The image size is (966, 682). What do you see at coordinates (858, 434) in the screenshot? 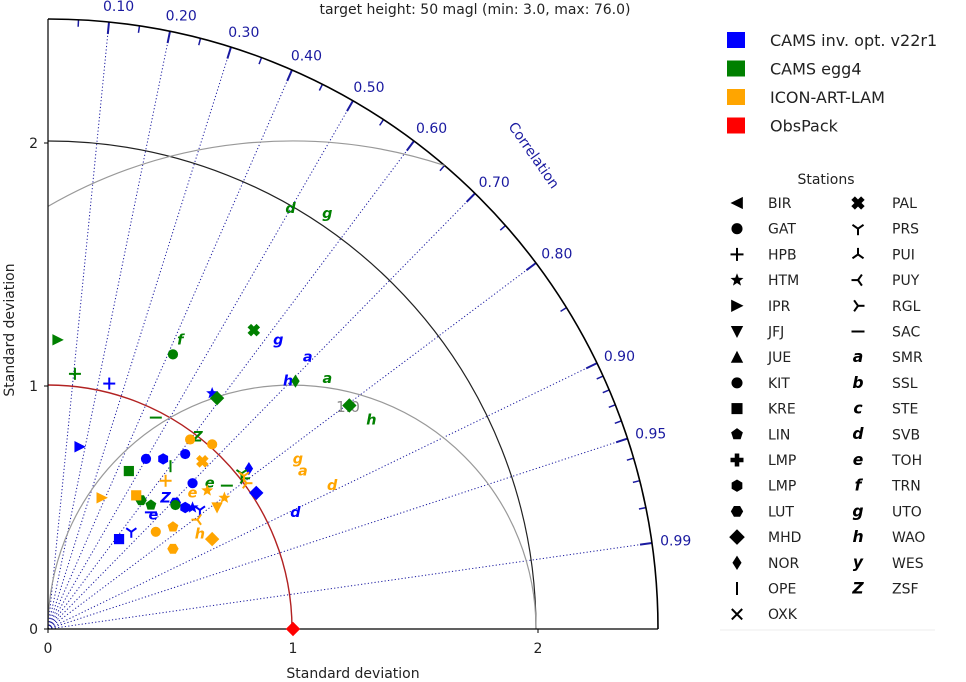
I see `legend-marker-svb: d` at bounding box center [858, 434].